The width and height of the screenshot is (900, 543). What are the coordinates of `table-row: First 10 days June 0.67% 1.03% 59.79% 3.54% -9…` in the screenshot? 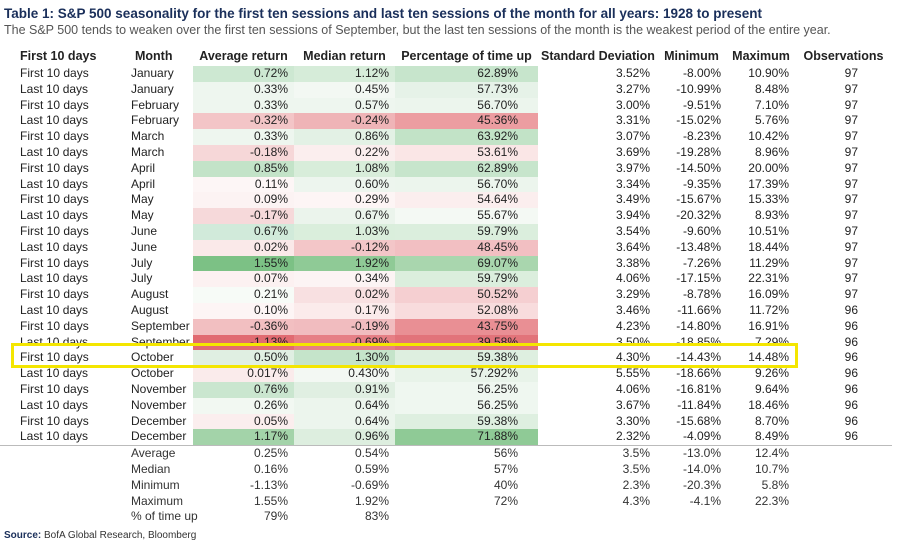 It's located at (446, 231).